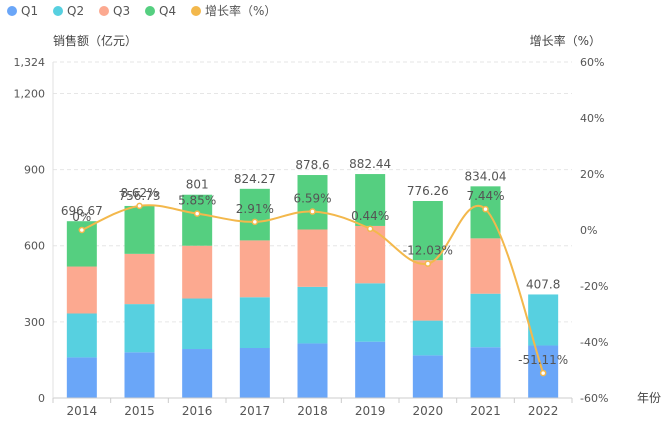 Image resolution: width=668 pixels, height=424 pixels. Describe the element at coordinates (167, 11) in the screenshot. I see `legend-label-q4: Q4` at that location.